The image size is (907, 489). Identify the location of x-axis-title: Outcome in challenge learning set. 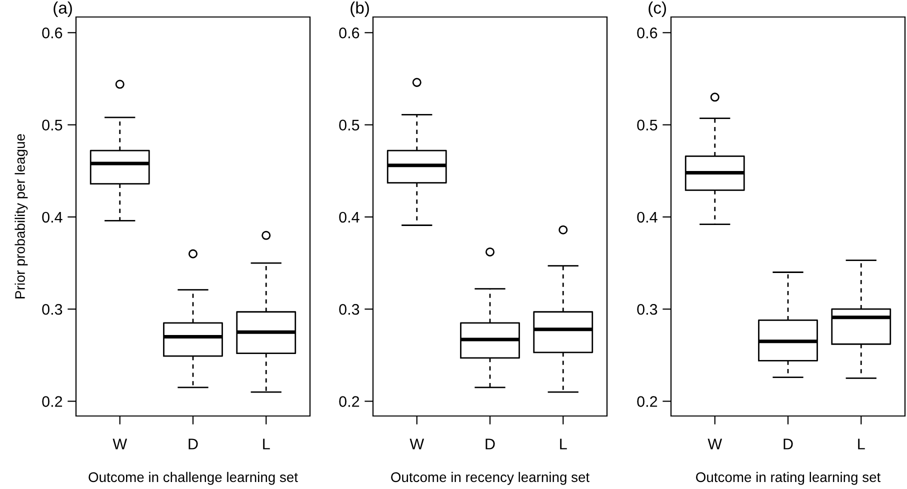
(193, 478).